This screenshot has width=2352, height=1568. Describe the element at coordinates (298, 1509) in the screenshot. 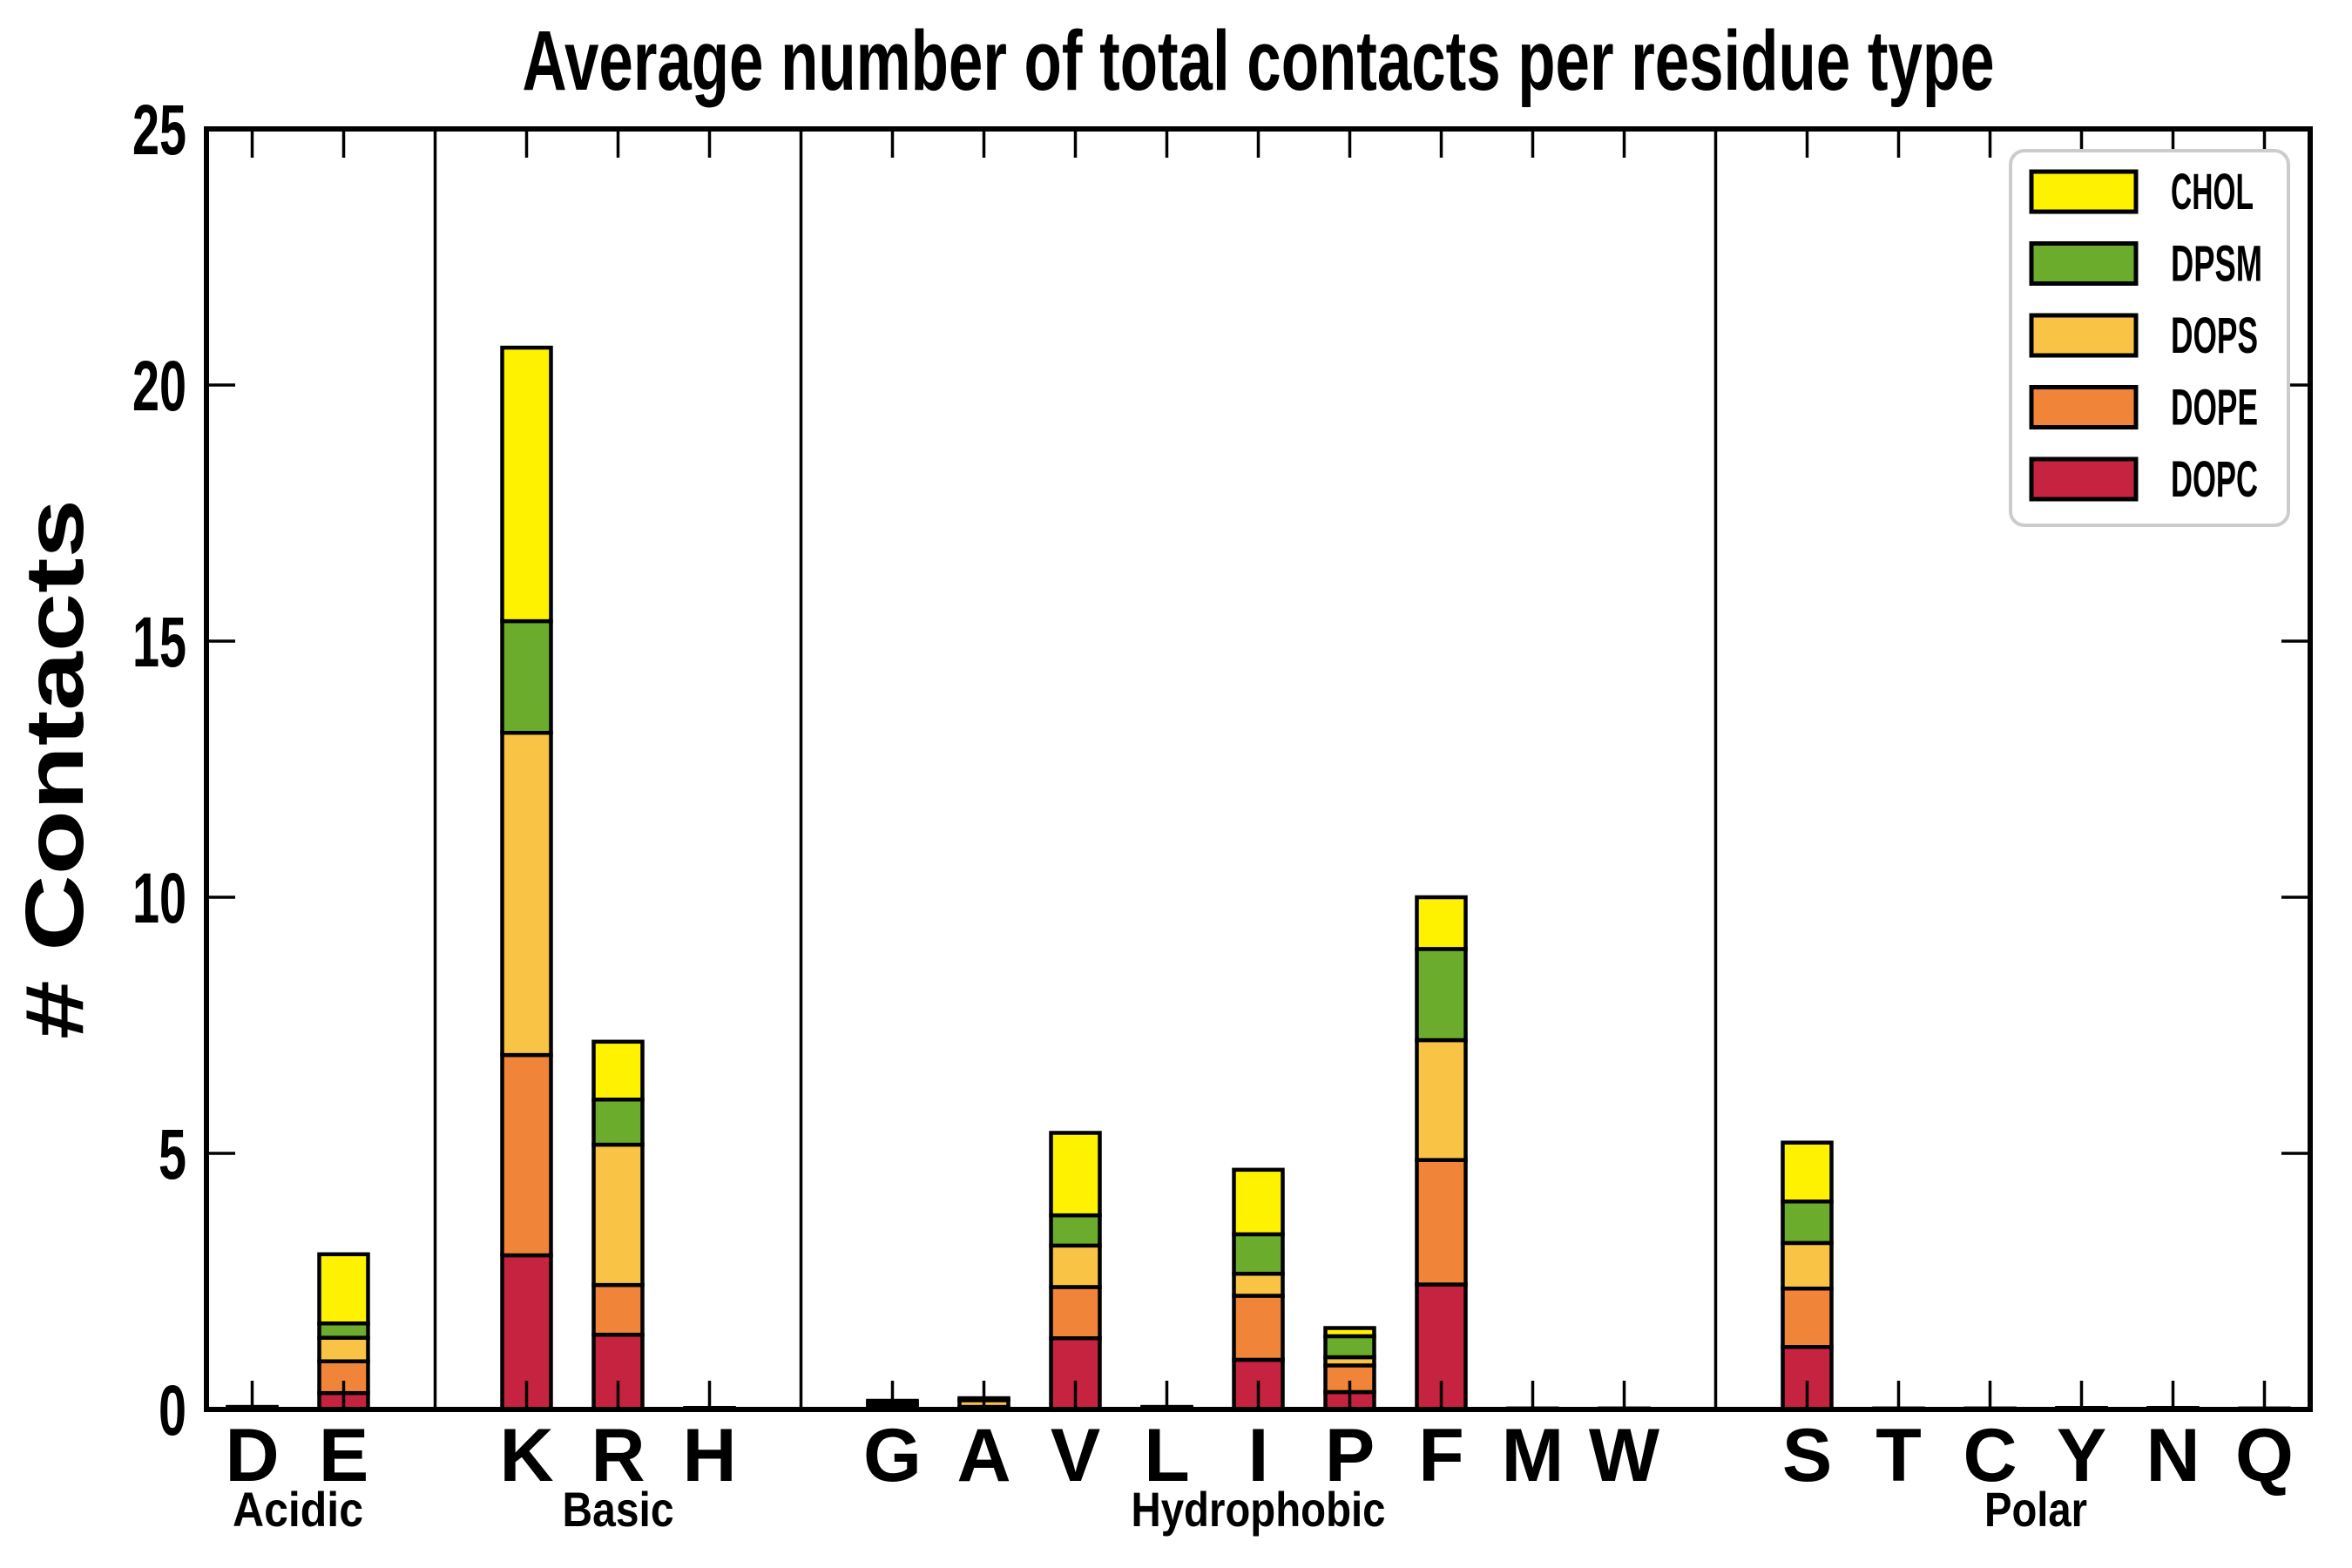

I see `group-label-acidic: Acidic` at that location.